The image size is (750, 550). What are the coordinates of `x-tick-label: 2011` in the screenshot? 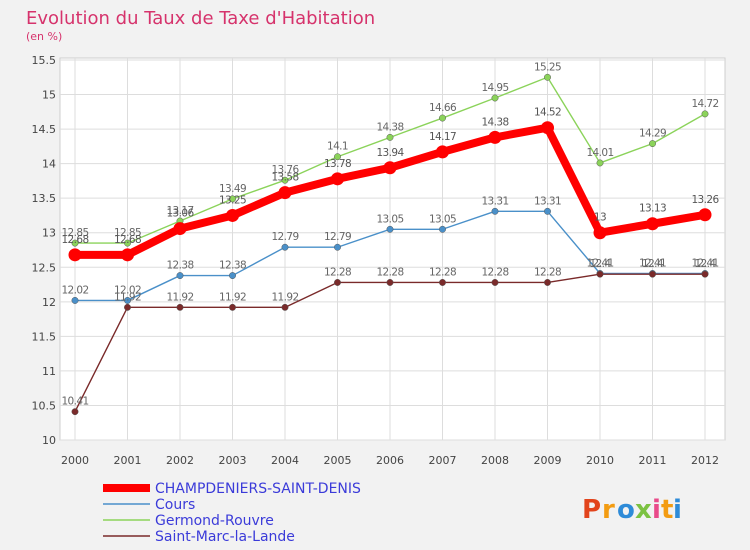 It's located at (653, 460).